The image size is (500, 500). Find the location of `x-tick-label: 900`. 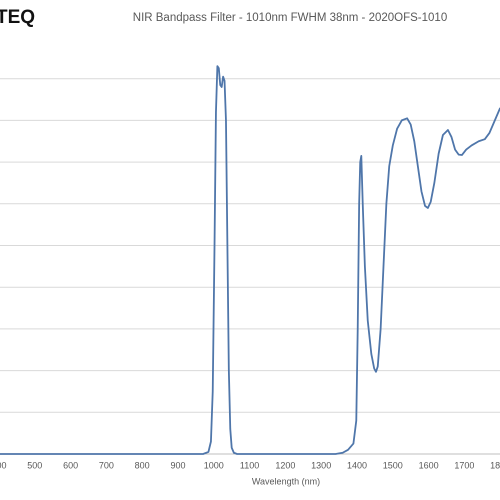

x-tick-label: 900 is located at coordinates (177, 465).